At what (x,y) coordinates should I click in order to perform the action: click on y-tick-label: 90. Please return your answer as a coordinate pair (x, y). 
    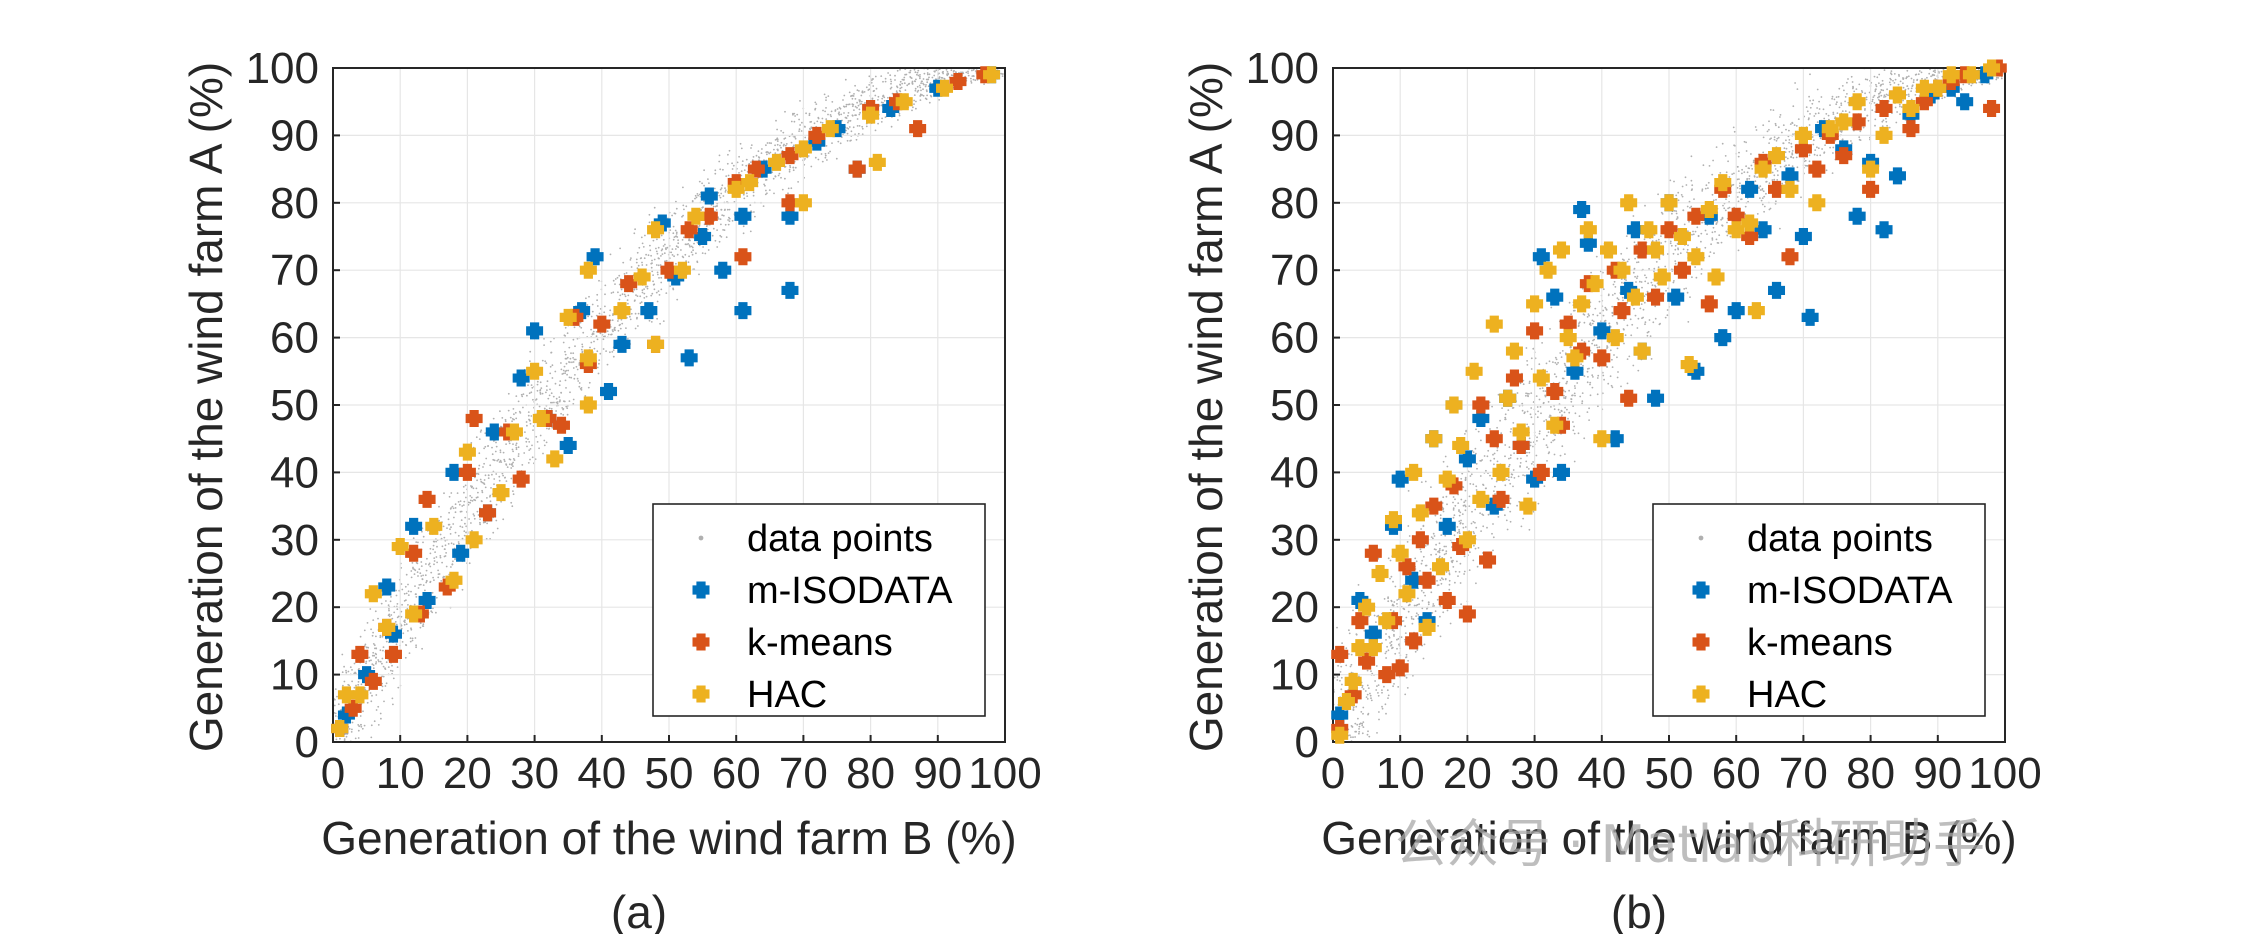
    Looking at the image, I should click on (294, 135).